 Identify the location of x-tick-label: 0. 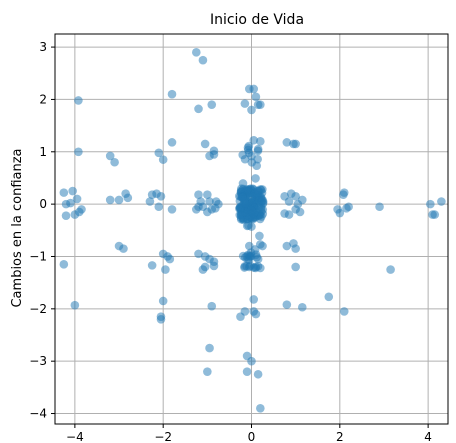
(252, 436).